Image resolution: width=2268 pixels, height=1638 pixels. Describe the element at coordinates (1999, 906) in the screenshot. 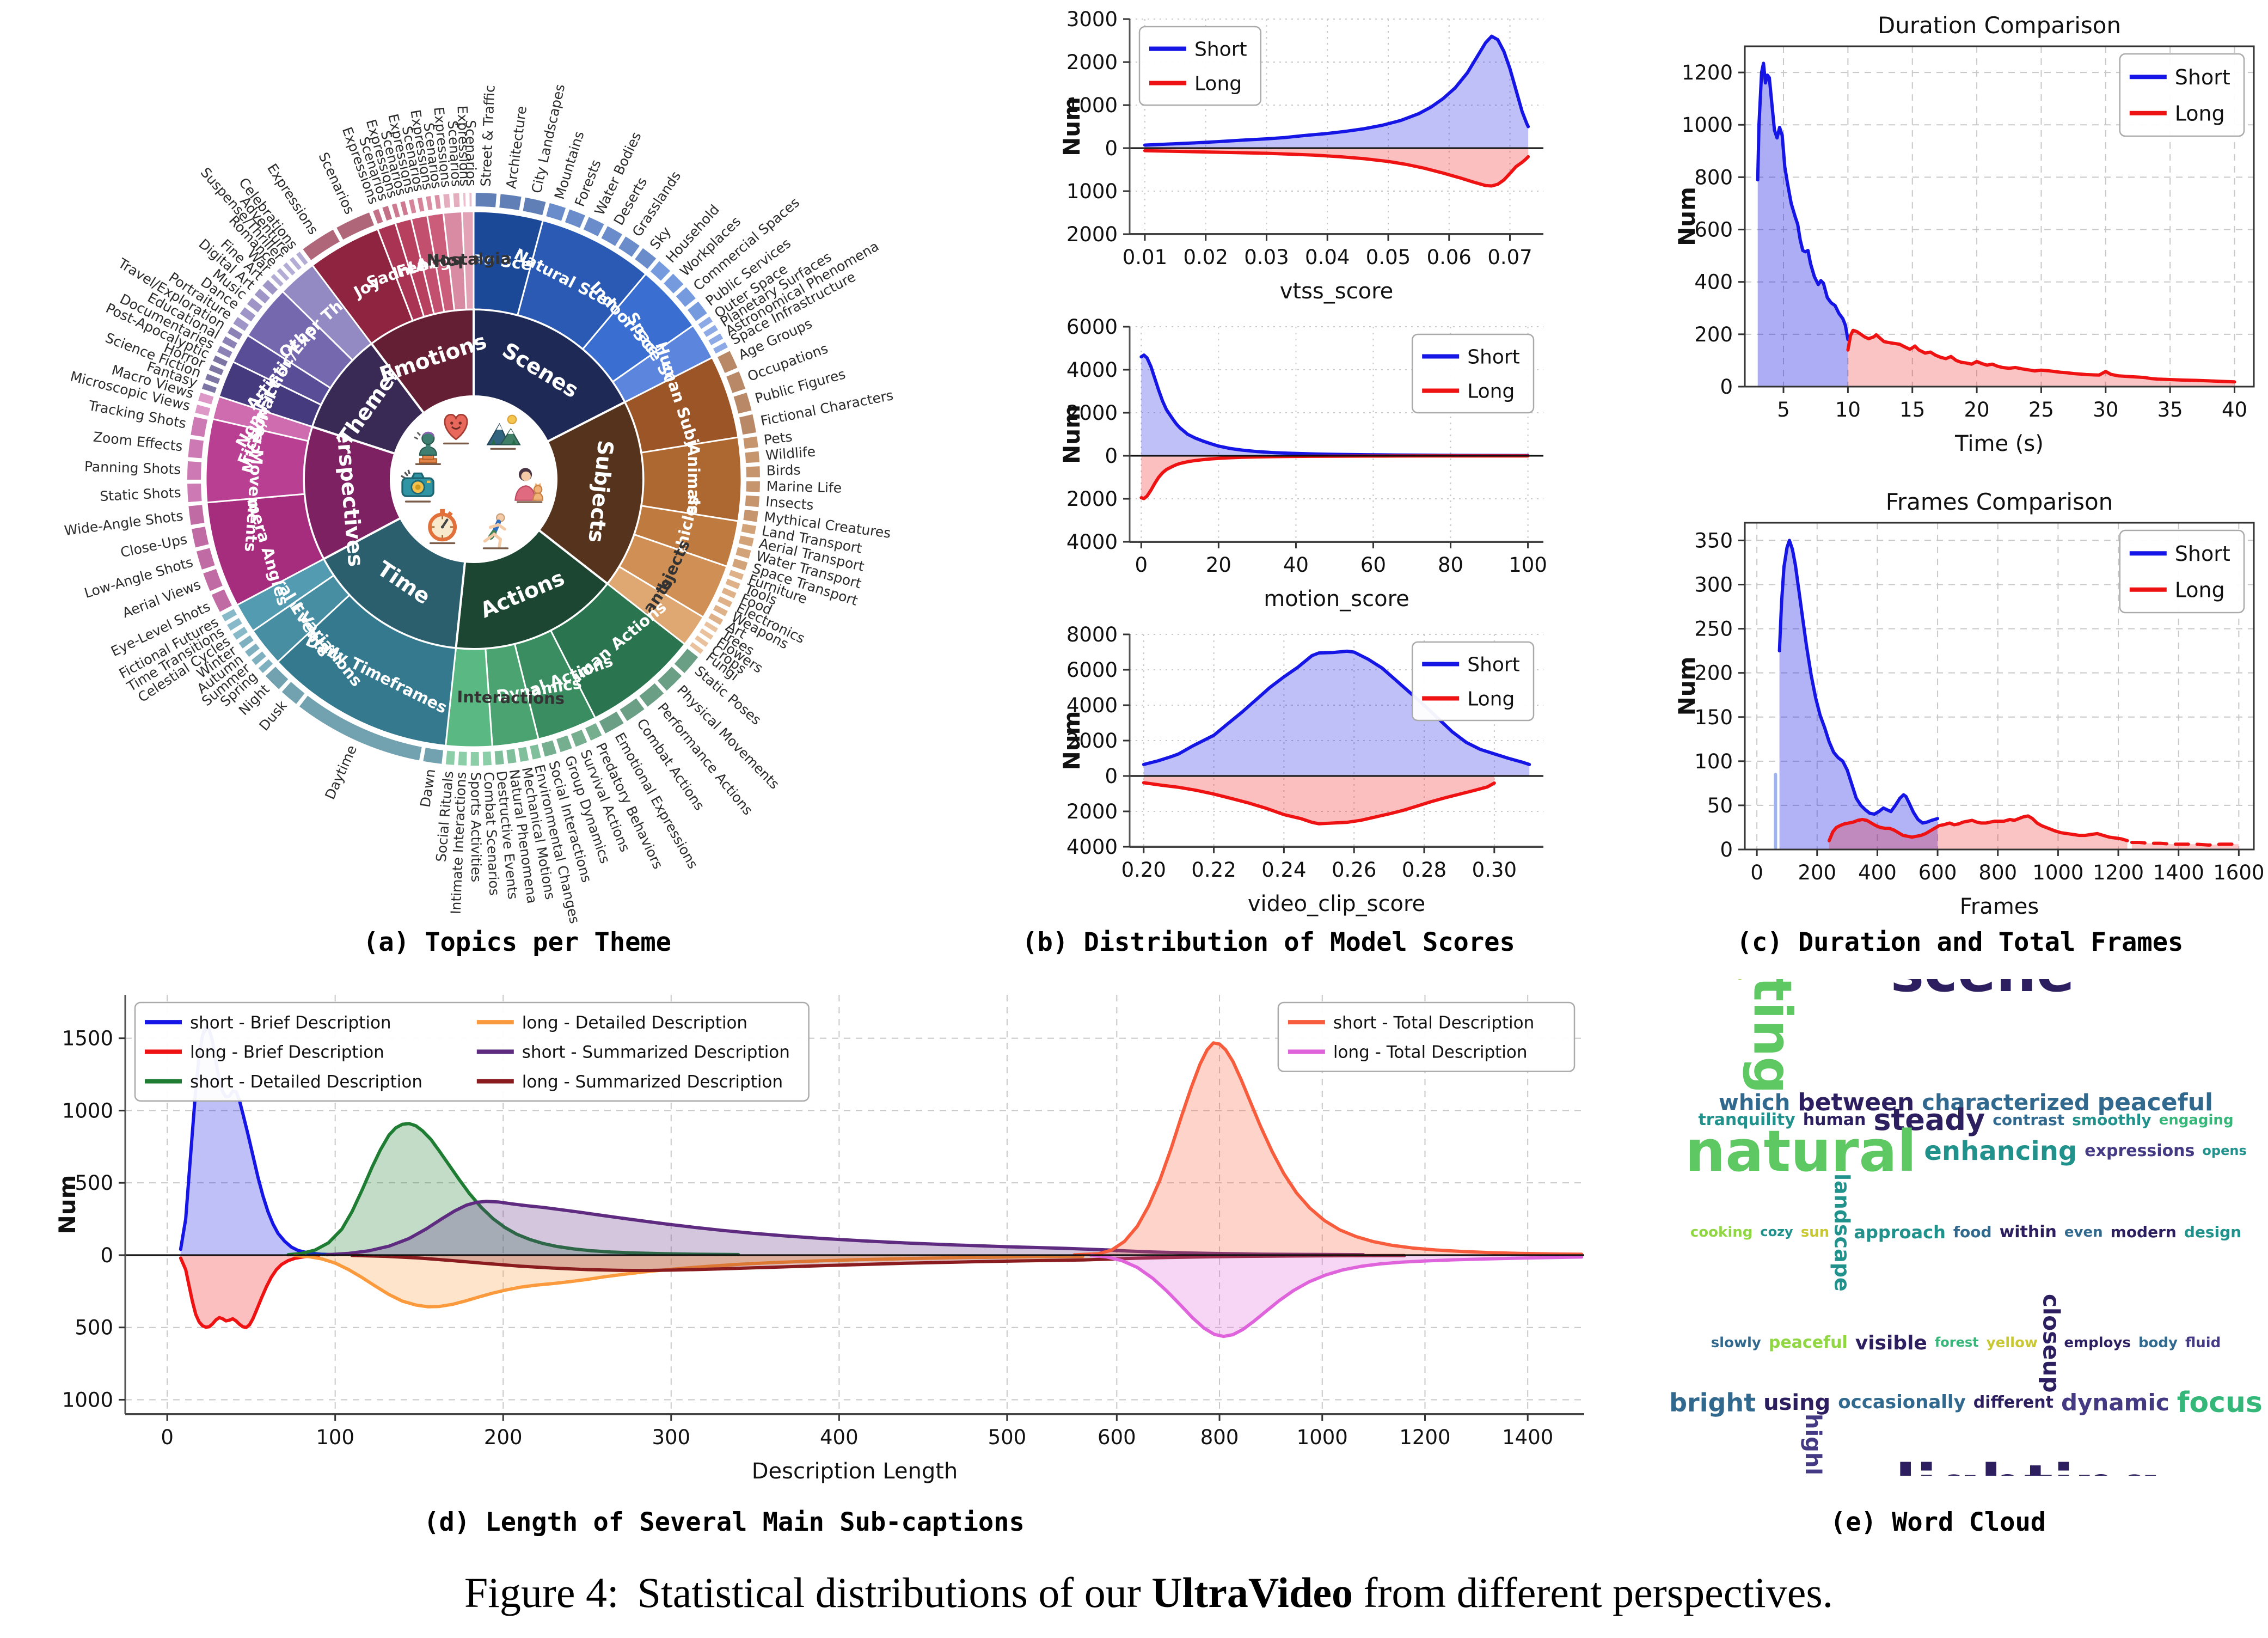

I see `svg-text: Frames` at that location.